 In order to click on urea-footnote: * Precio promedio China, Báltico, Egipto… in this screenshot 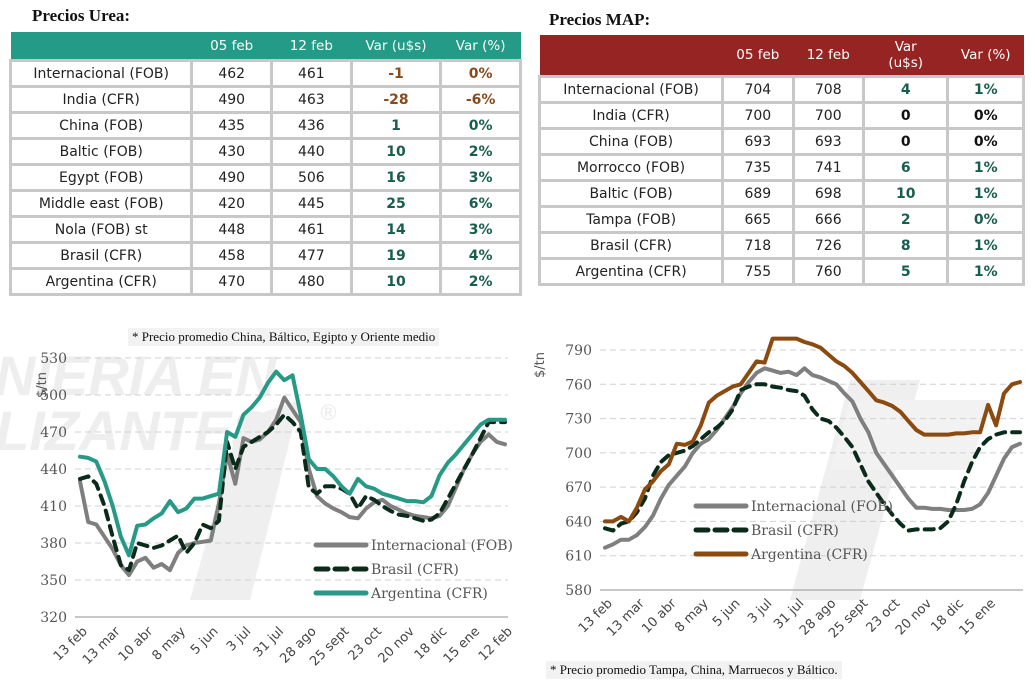, I will do `click(284, 337)`.